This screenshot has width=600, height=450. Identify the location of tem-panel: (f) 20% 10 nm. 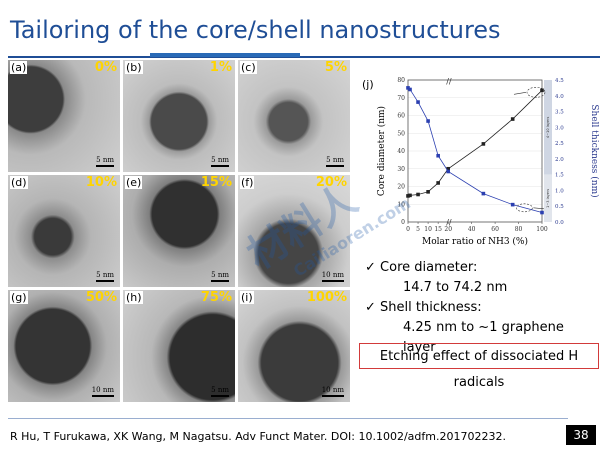
(294, 231).